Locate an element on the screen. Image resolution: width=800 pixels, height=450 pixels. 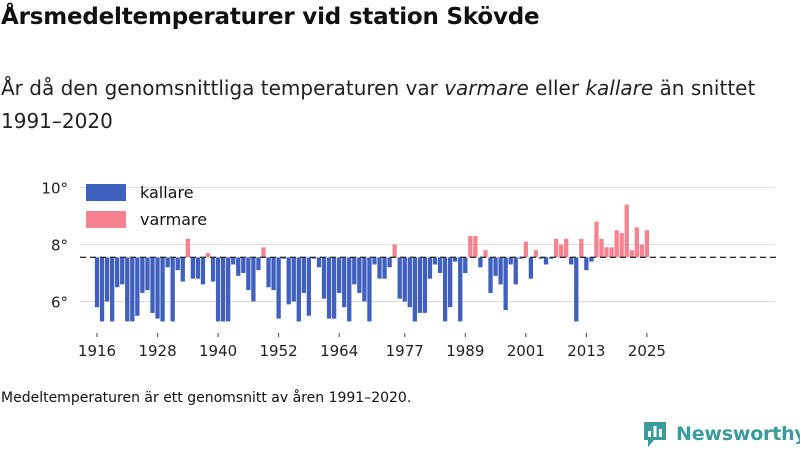
bar-1972 is located at coordinates (379, 268).